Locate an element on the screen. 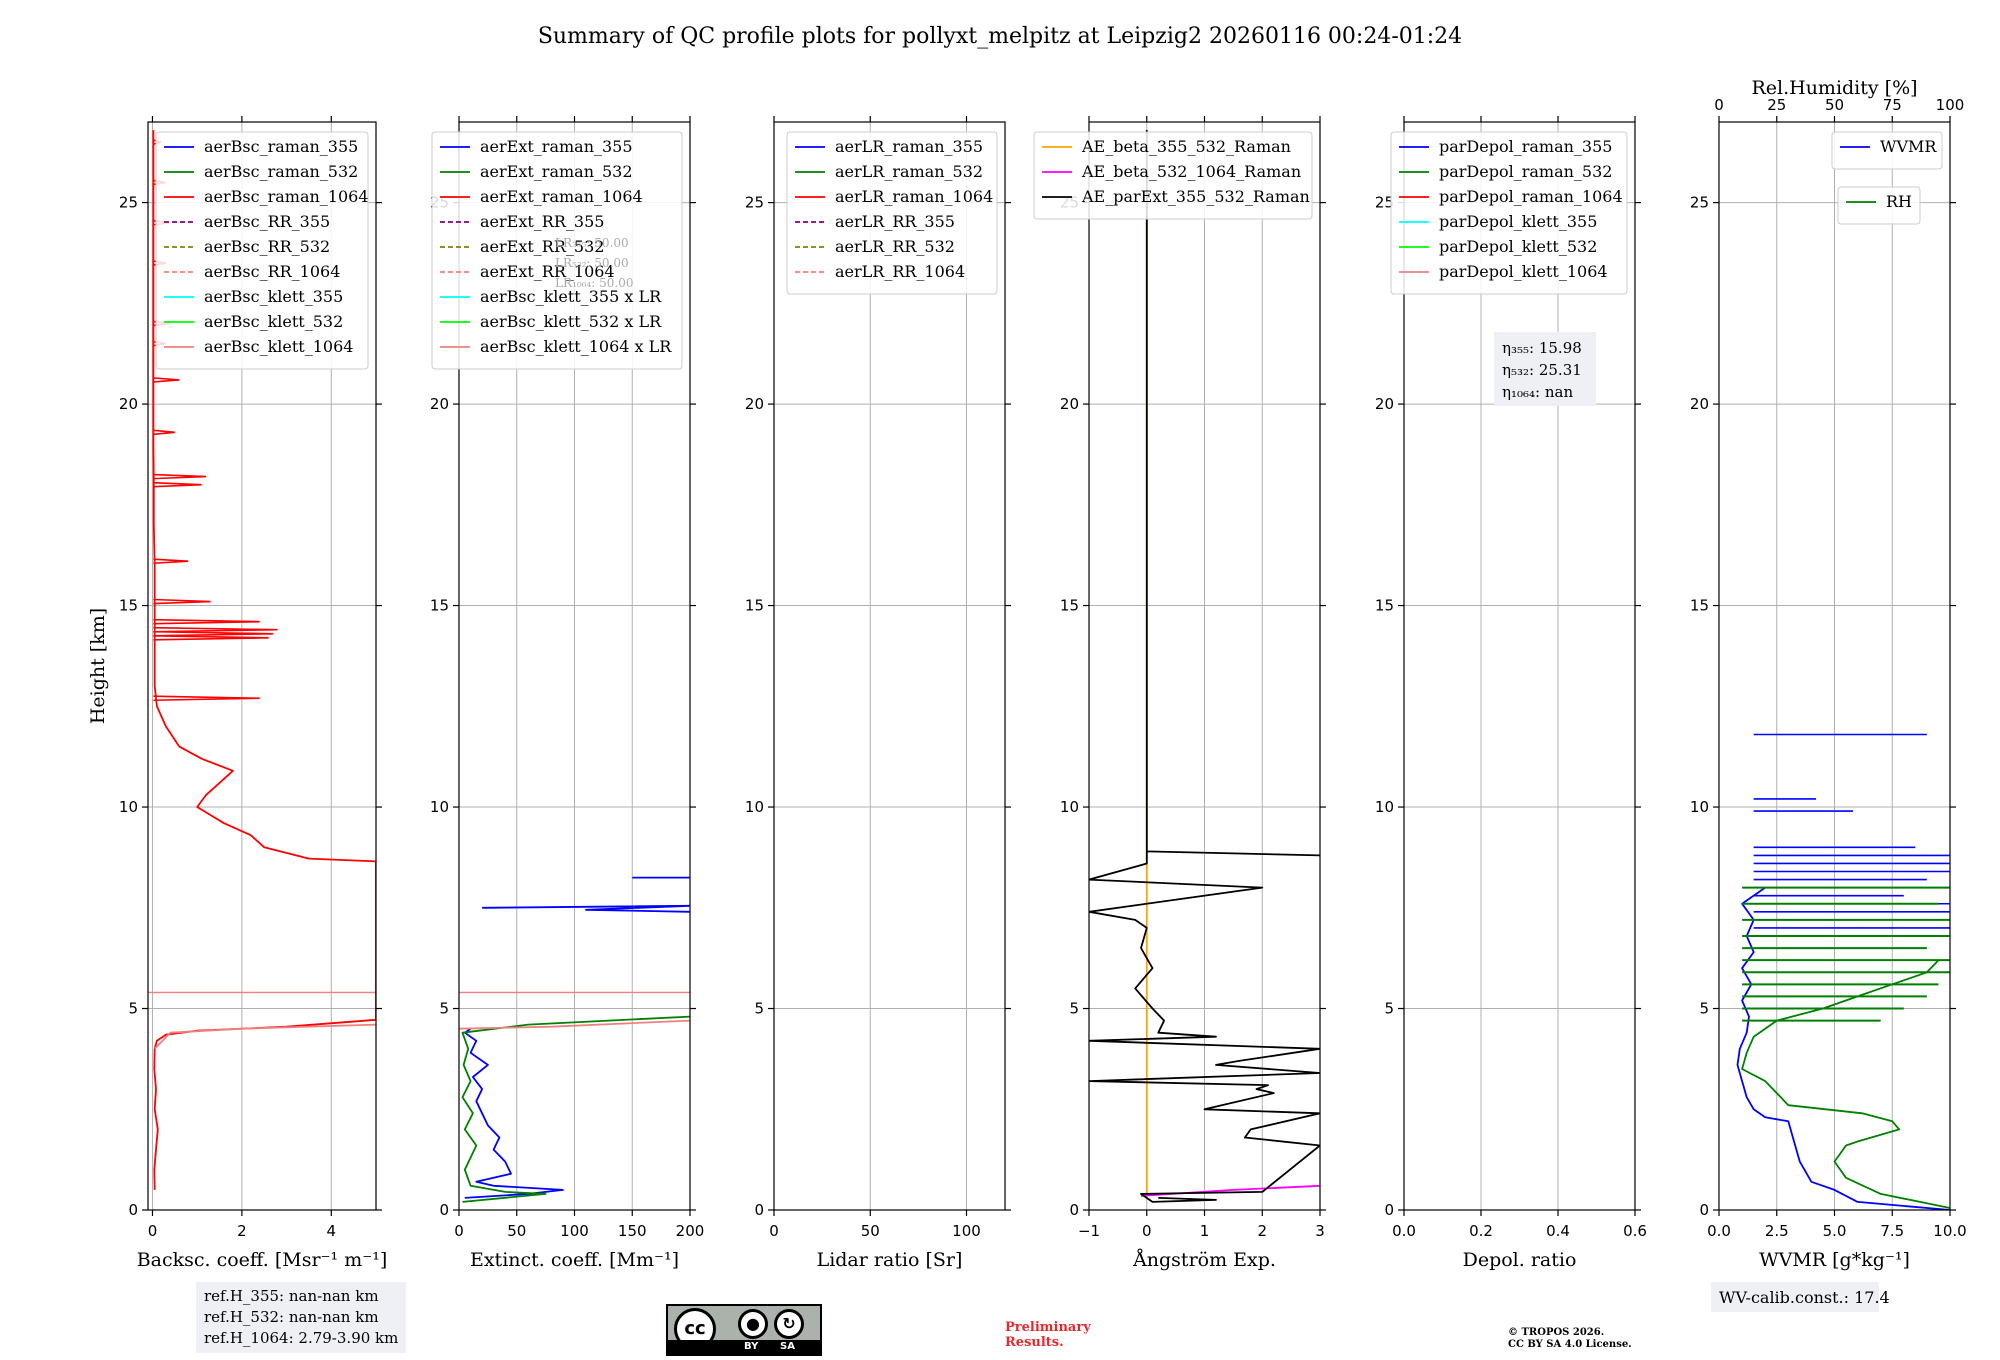 This screenshot has width=2000, height=1360. legend-label-5: aerBsc_RR_1064 is located at coordinates (272, 271).